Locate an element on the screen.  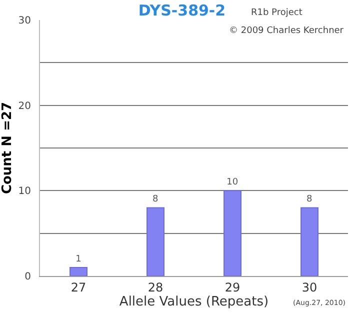
y-tick-label: 0 is located at coordinates (27, 277).